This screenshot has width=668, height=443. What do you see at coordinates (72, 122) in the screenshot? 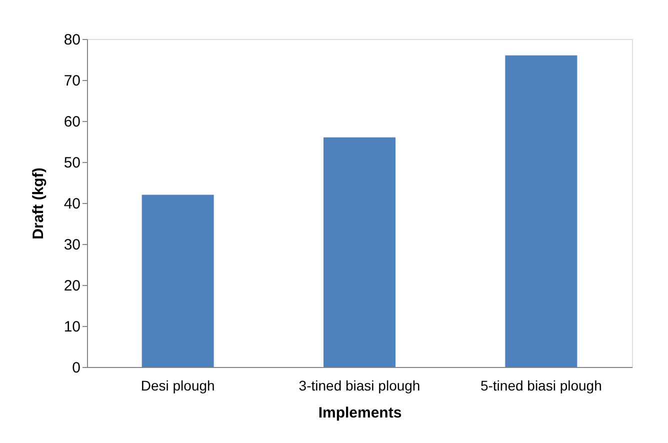
I see `y-tick-label: 60` at bounding box center [72, 122].